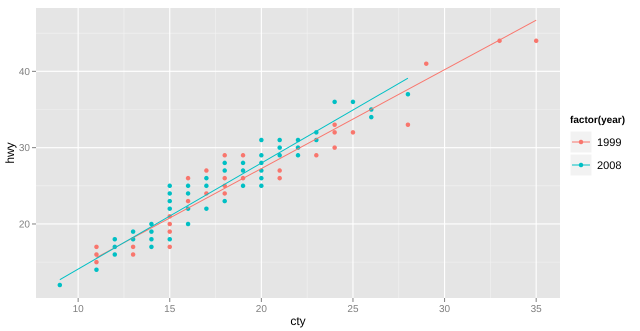  What do you see at coordinates (298, 321) in the screenshot?
I see `x-axis-title: cty` at bounding box center [298, 321].